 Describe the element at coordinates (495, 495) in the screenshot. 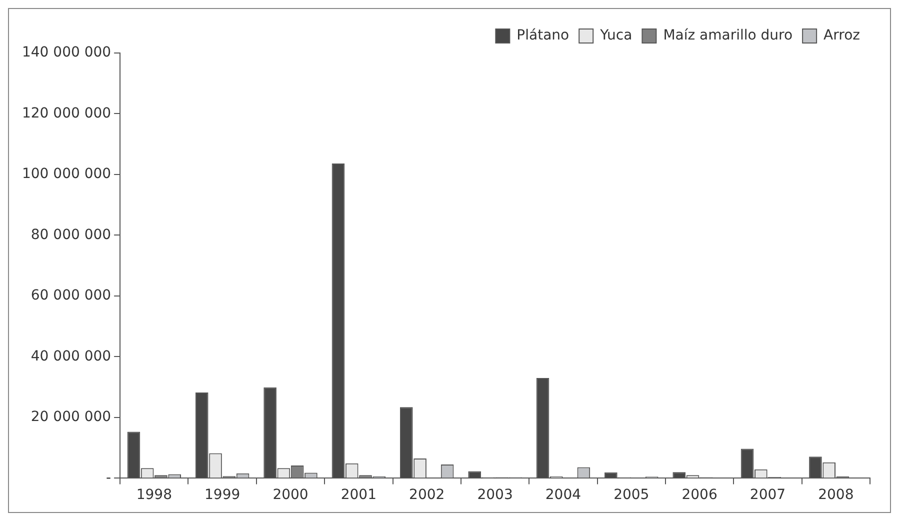

I see `x-tick-label: 2003` at that location.